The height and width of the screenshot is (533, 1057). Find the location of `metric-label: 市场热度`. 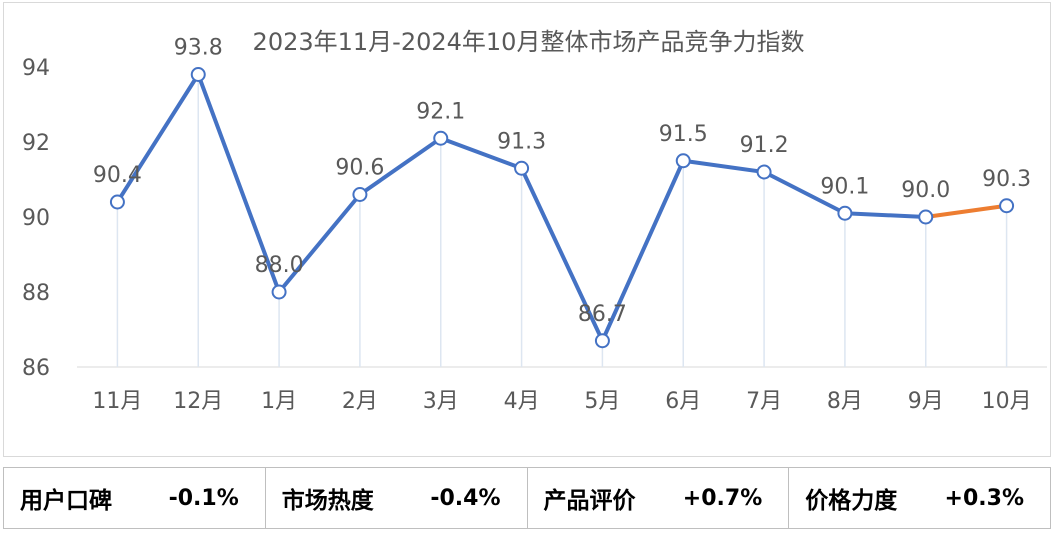

metric-label: 市场热度 is located at coordinates (327, 501).